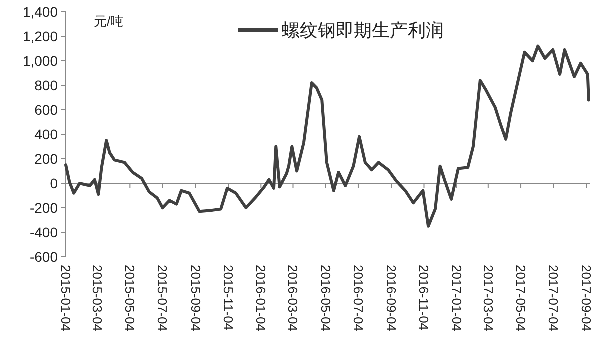  Describe the element at coordinates (228, 298) in the screenshot. I see `x-tick-label: 2015-11-04` at that location.